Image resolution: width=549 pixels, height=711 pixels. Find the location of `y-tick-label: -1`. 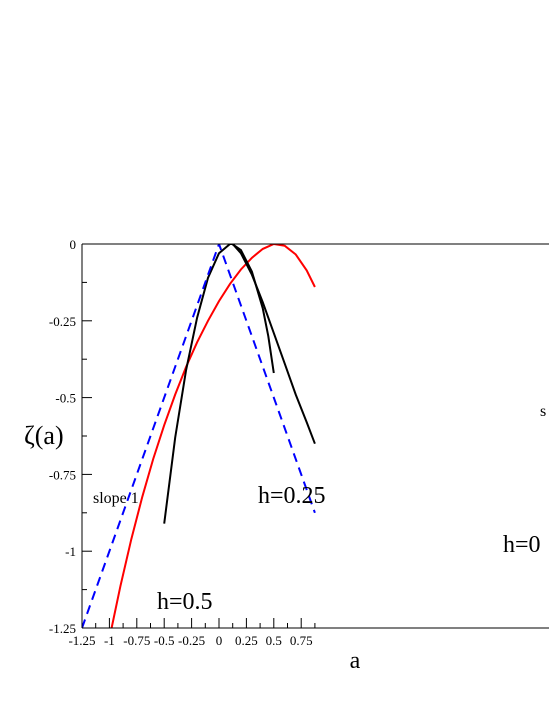

y-tick-label: -1 is located at coordinates (70, 551).